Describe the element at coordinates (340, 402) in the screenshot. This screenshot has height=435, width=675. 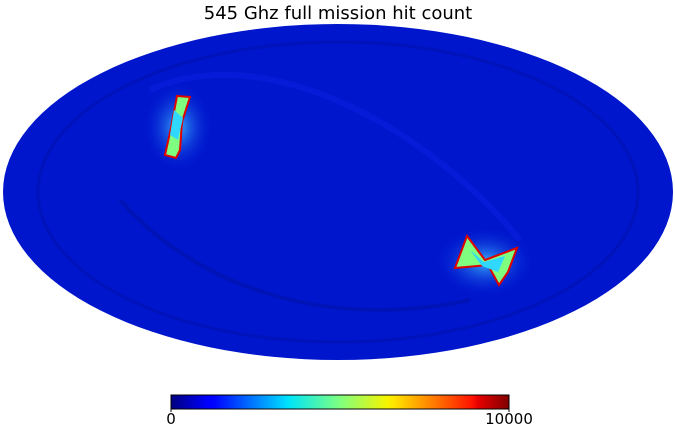
I see `colorbar-scale` at that location.